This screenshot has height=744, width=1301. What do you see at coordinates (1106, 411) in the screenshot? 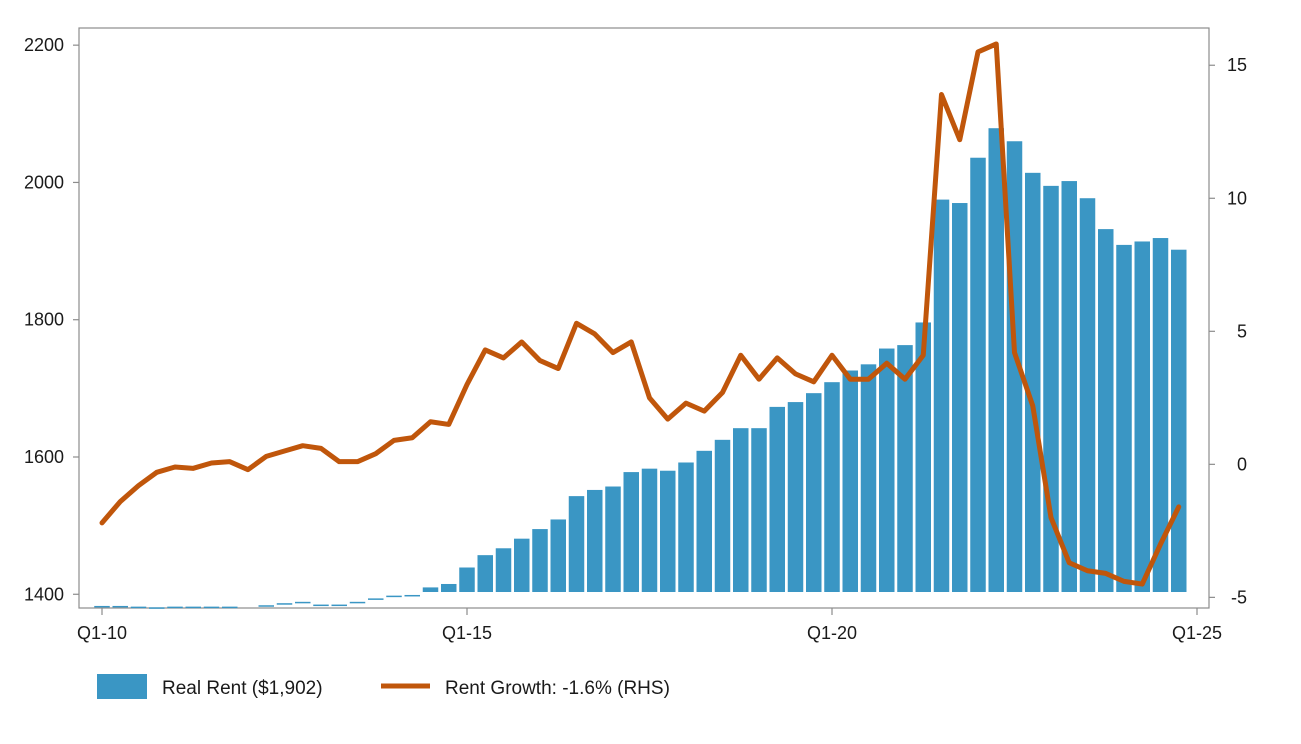
I see `bar-q55` at bounding box center [1106, 411].